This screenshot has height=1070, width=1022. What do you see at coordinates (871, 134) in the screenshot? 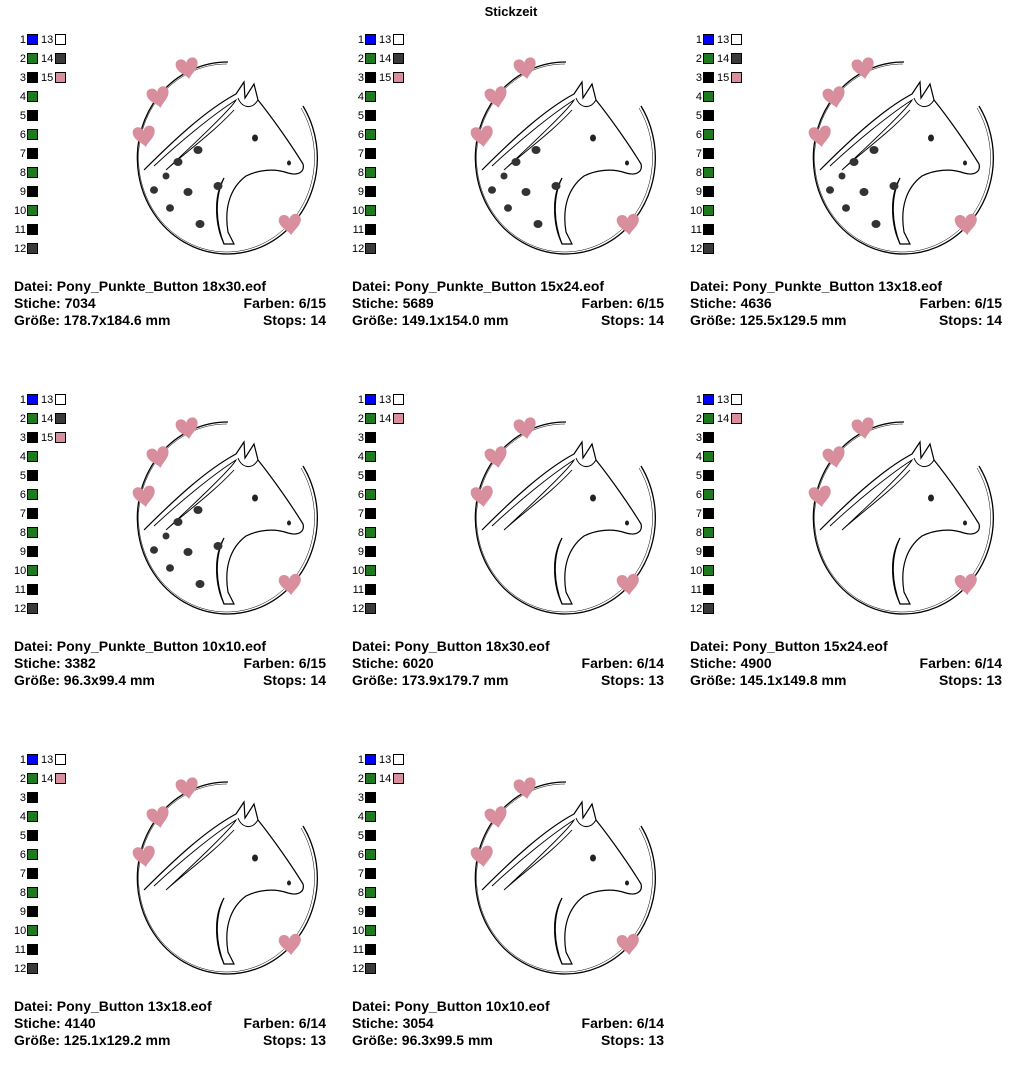
I see `pony-mane` at bounding box center [871, 134].